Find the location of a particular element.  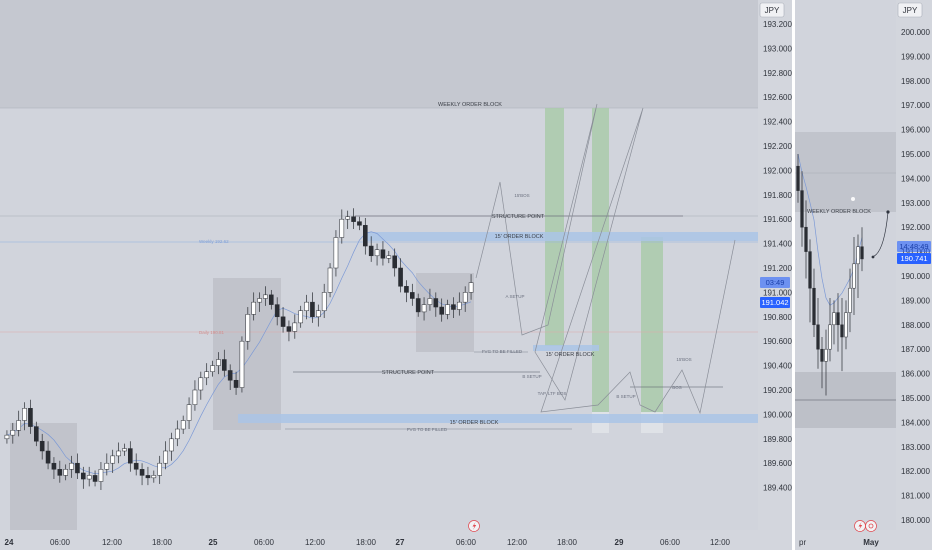

right-countdown-badge is located at coordinates (914, 246).